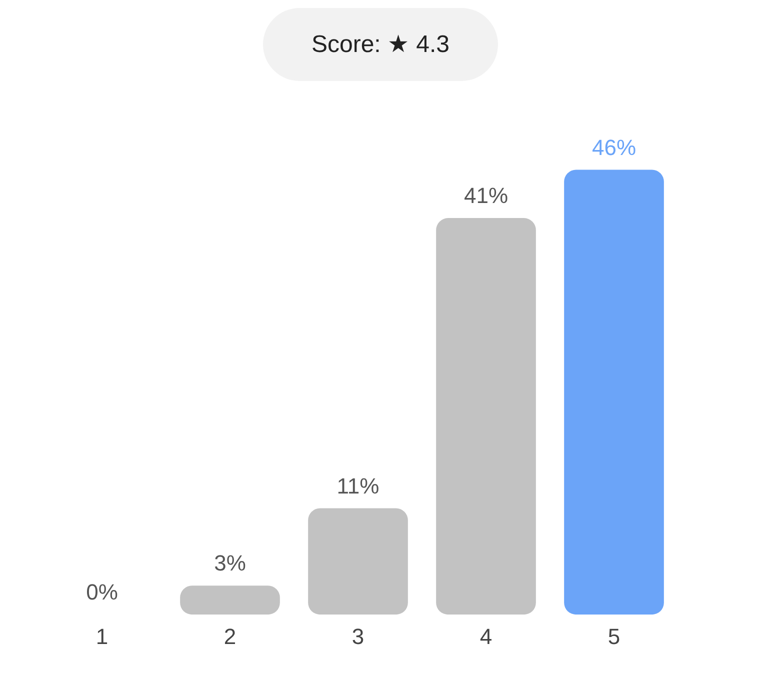  I want to click on data-label: 0%, so click(102, 592).